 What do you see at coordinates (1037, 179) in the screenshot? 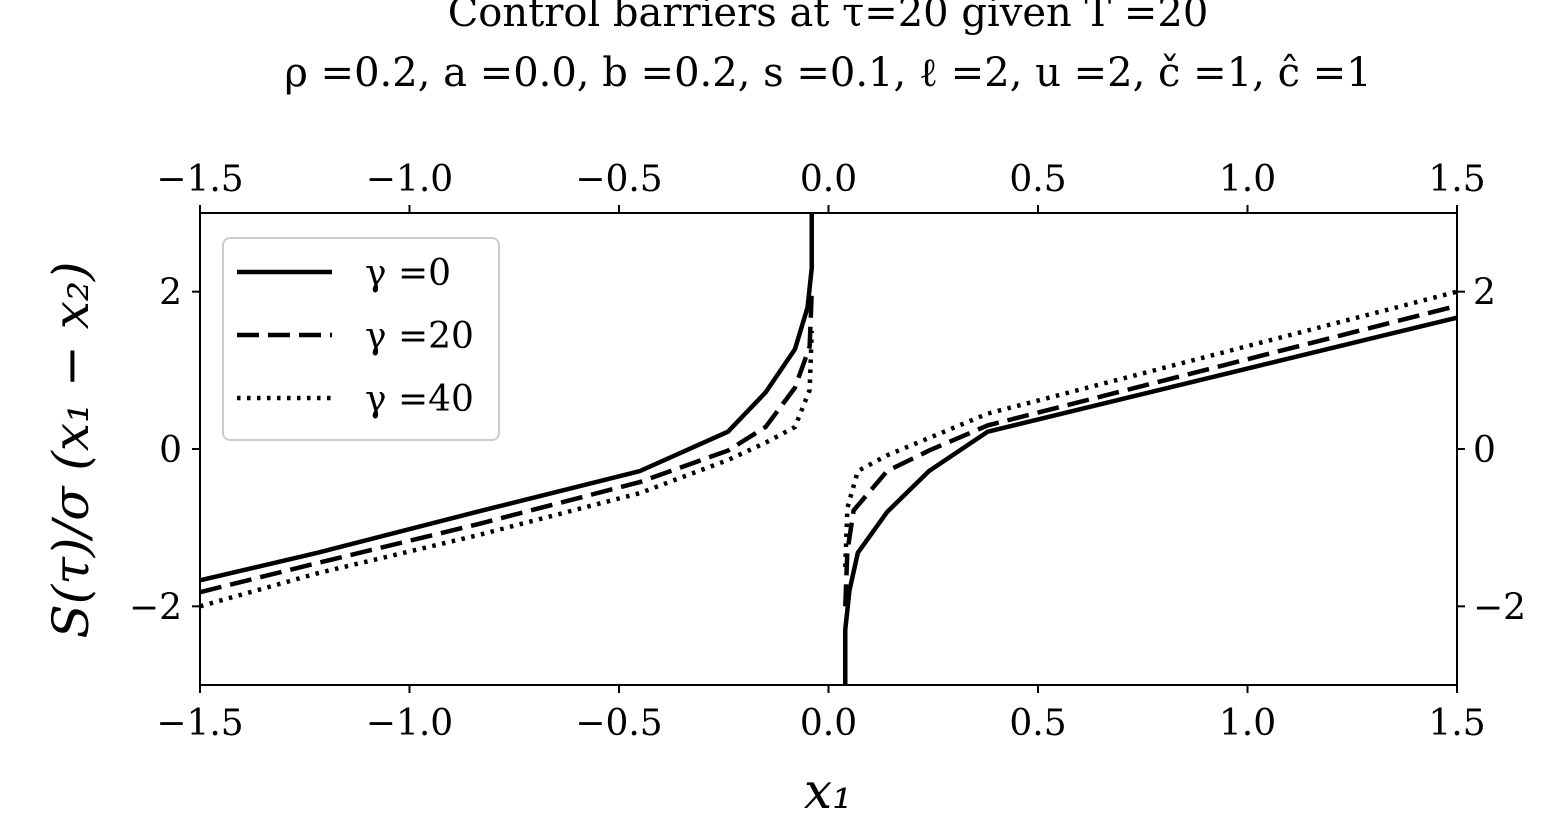
I see `x-tick-label-top: 0.5` at bounding box center [1037, 179].